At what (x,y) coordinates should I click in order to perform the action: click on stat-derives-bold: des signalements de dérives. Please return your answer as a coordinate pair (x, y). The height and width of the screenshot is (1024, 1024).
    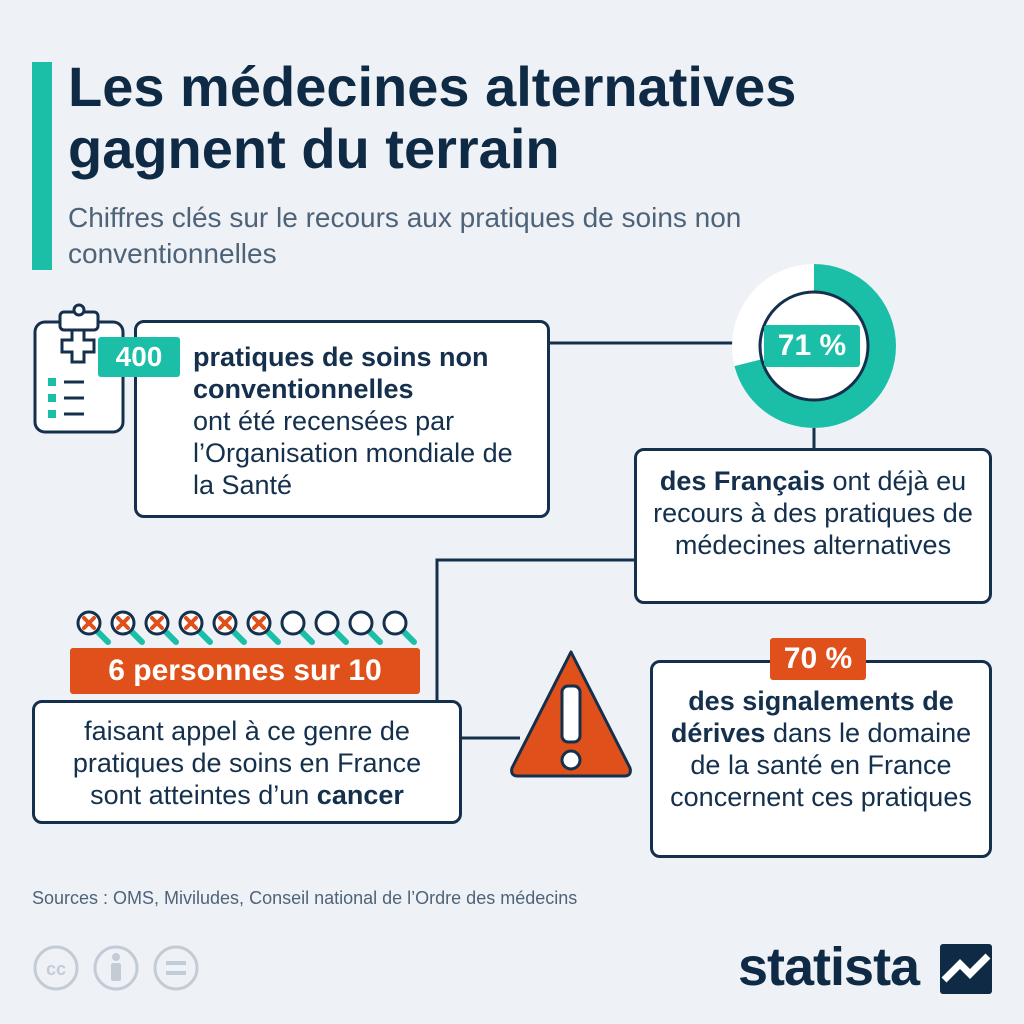
    Looking at the image, I should click on (812, 717).